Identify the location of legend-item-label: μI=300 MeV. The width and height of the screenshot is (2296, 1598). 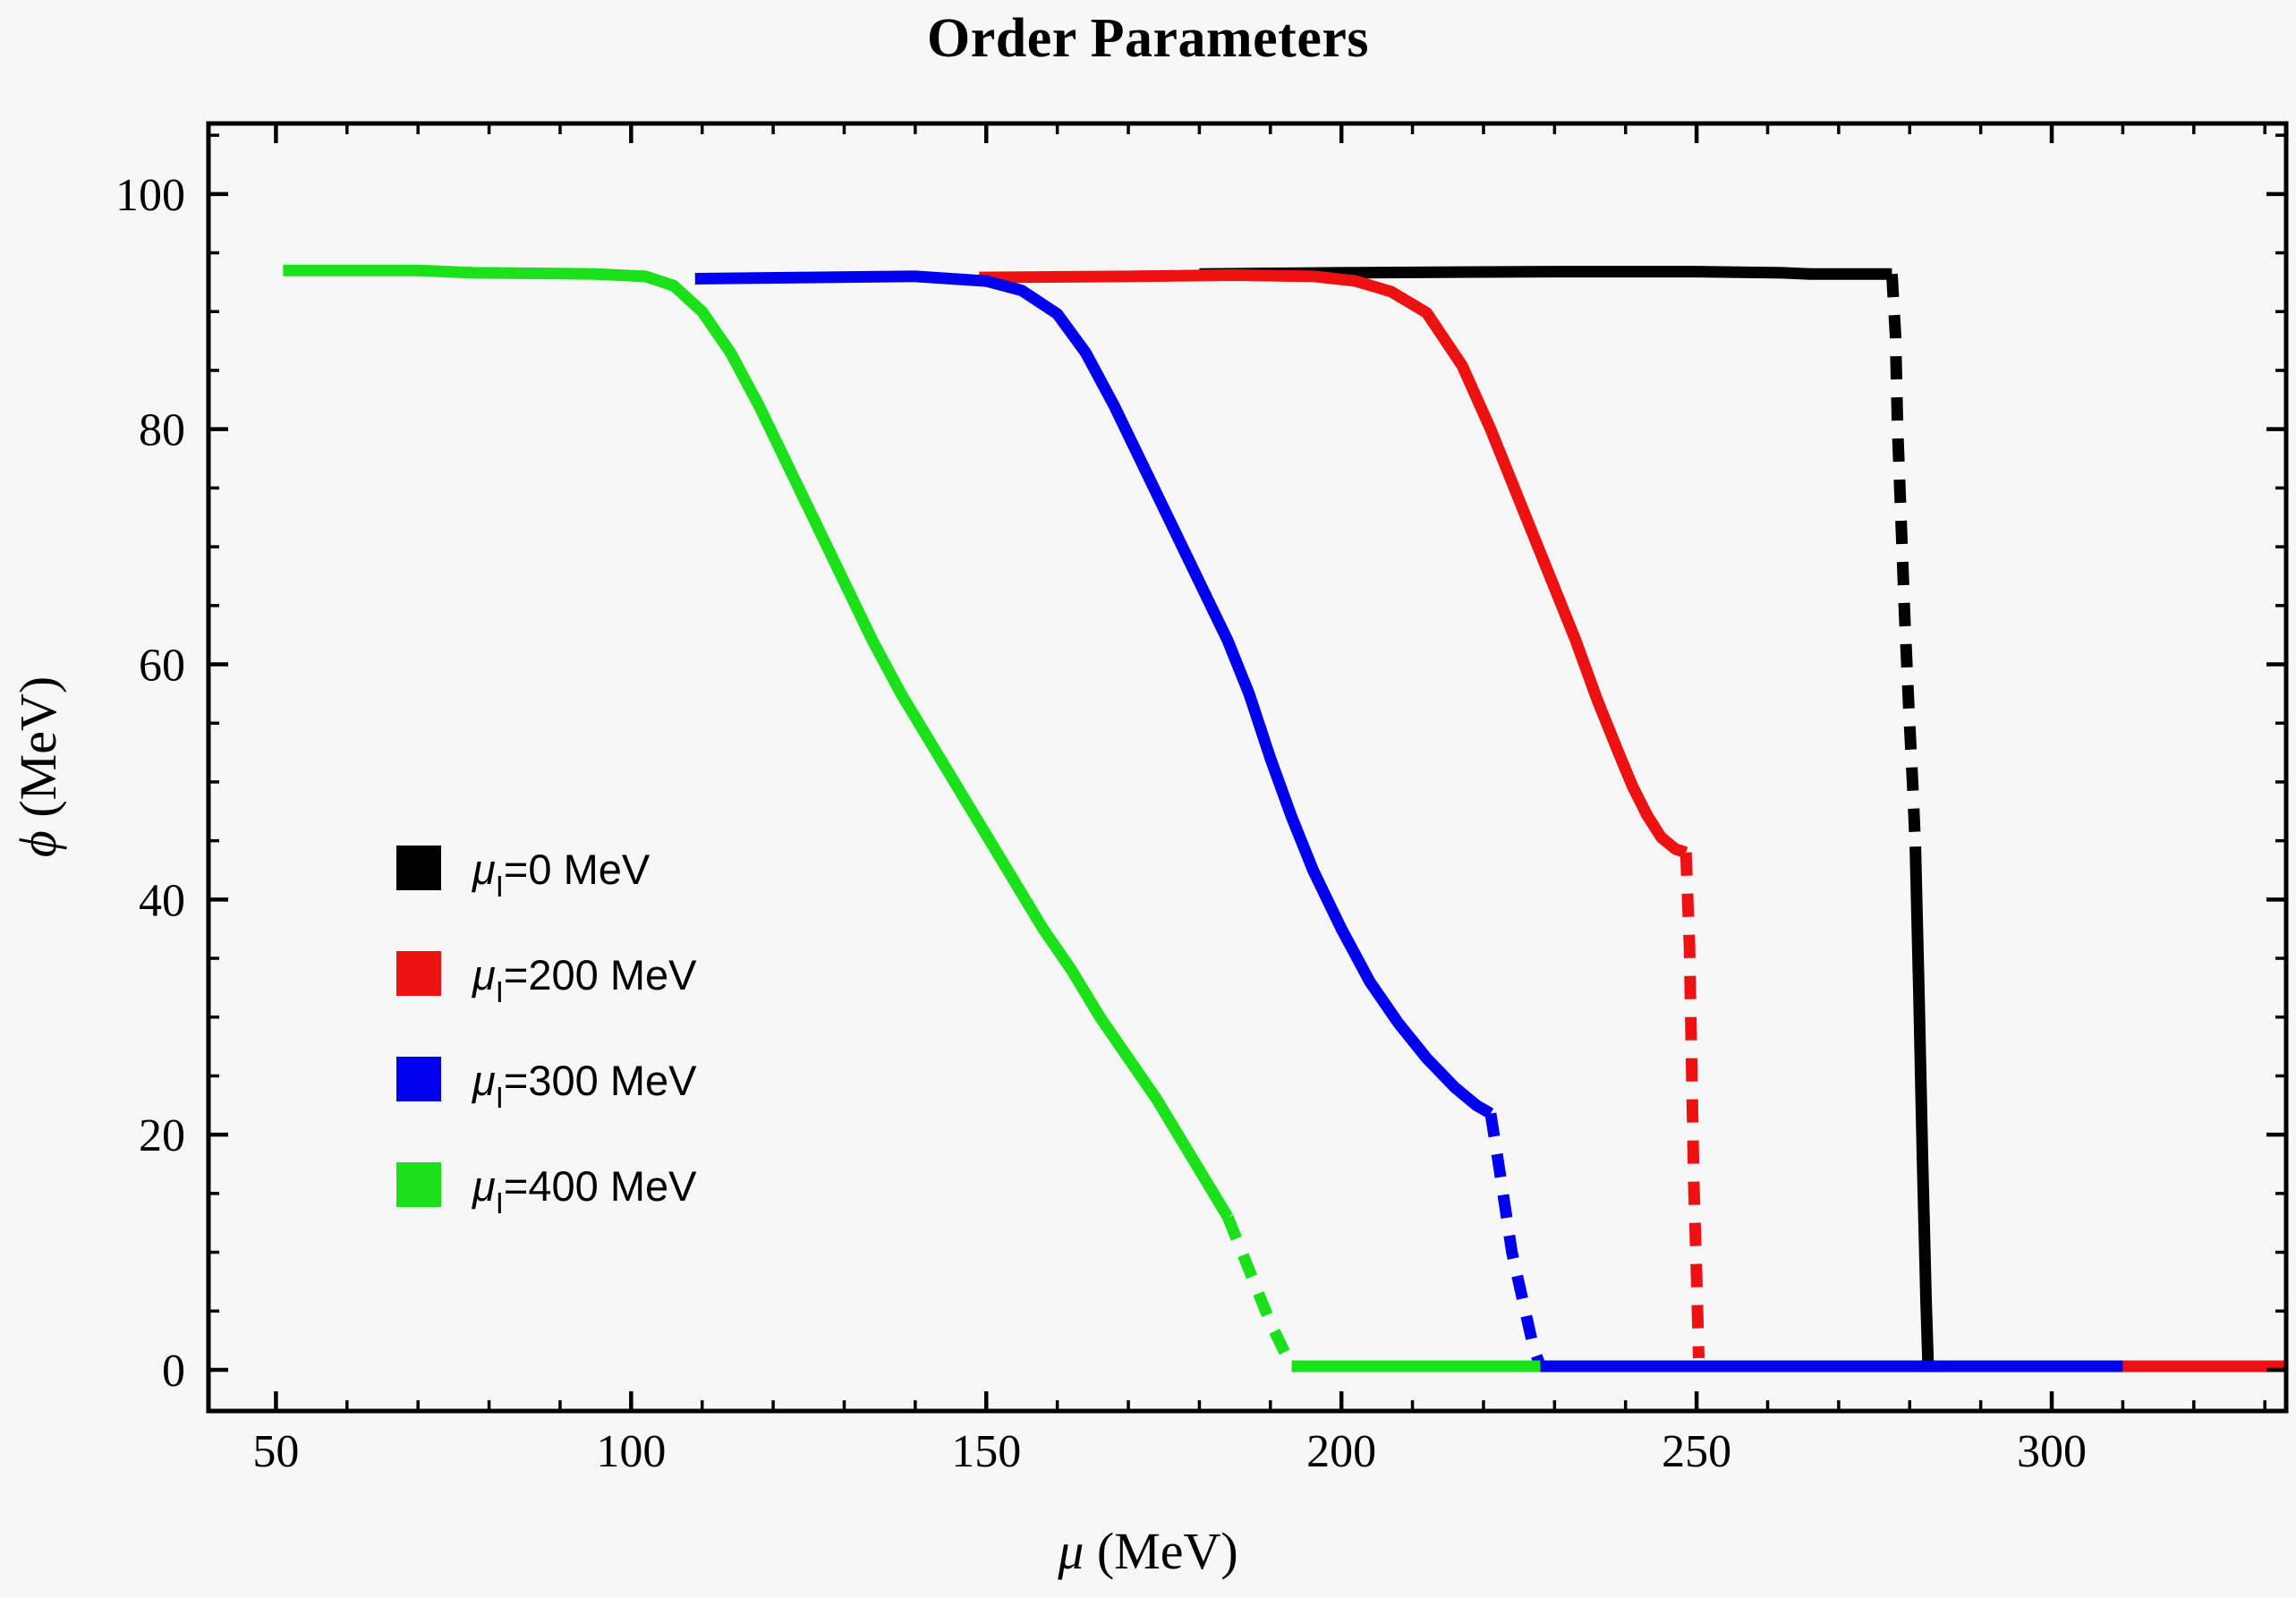
(584, 1085).